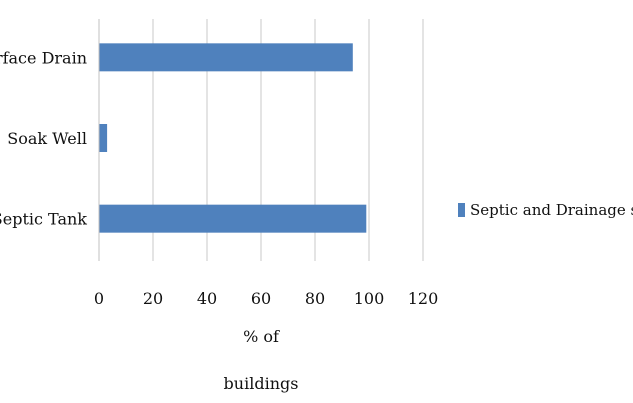 The image size is (633, 403). What do you see at coordinates (43, 219) in the screenshot?
I see `category-label-septic-tank: Septic Tank` at bounding box center [43, 219].